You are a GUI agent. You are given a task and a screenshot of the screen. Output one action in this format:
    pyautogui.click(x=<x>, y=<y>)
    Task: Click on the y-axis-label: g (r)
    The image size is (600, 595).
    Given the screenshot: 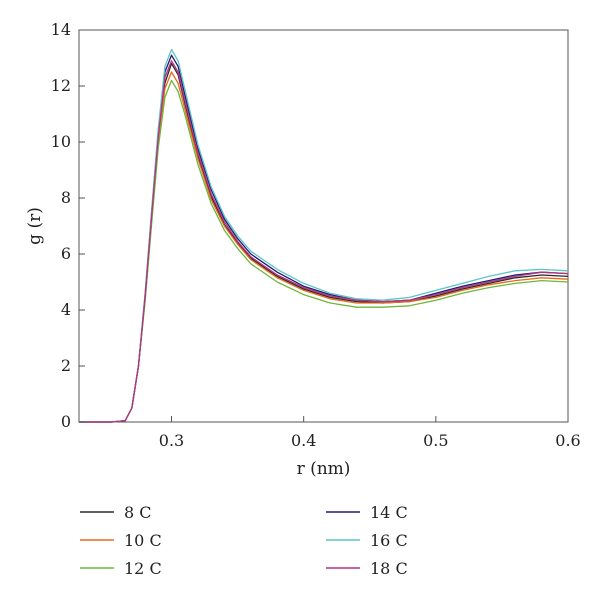 What is the action you would take?
    pyautogui.click(x=35, y=226)
    